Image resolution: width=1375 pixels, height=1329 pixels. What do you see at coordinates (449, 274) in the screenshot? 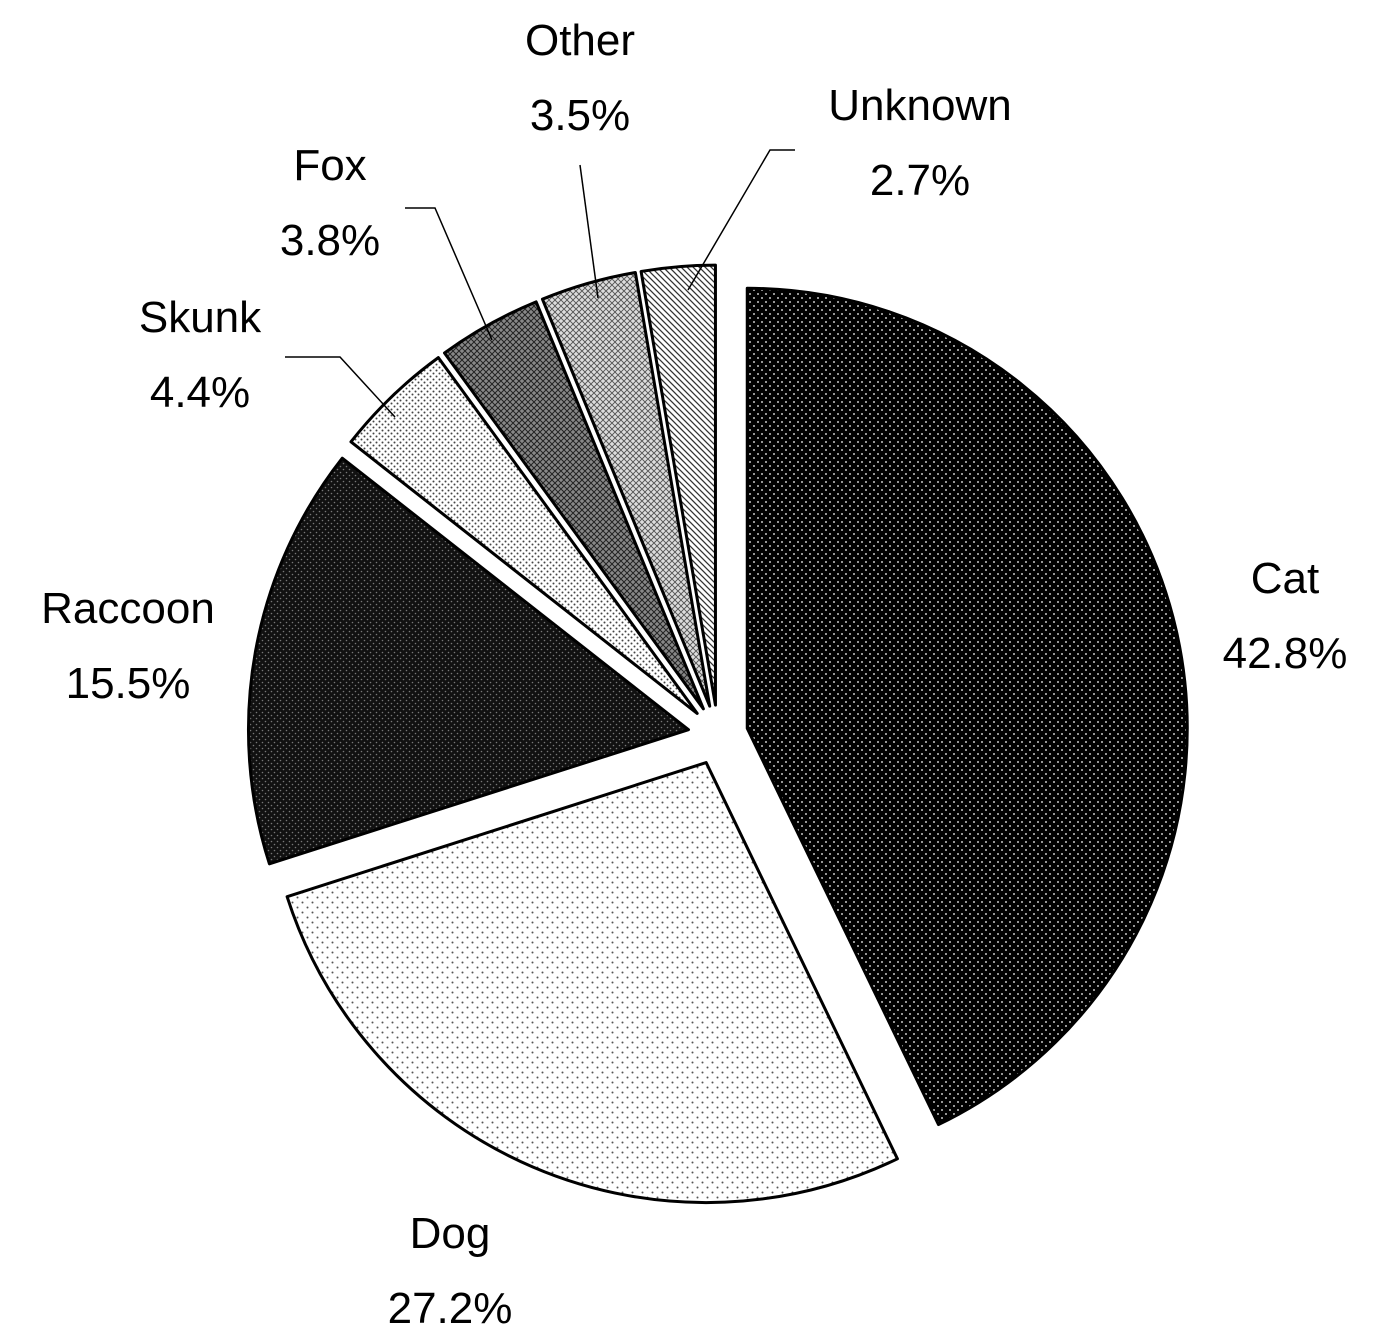
I see `leader-line-fox` at bounding box center [449, 274].